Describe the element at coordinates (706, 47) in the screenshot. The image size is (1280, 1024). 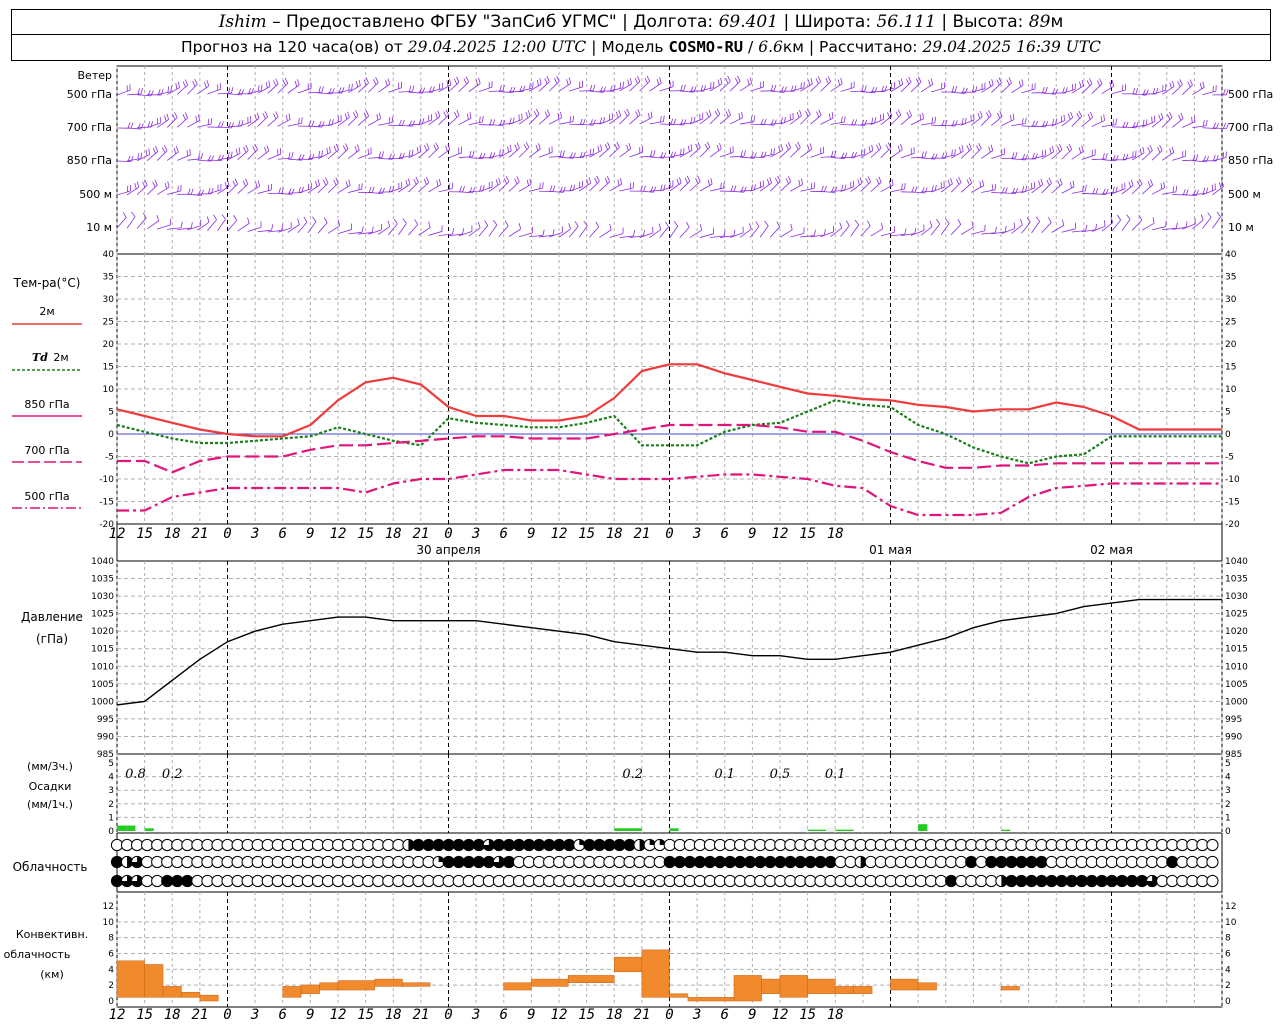
I see `model-name: COSMO-RU` at that location.